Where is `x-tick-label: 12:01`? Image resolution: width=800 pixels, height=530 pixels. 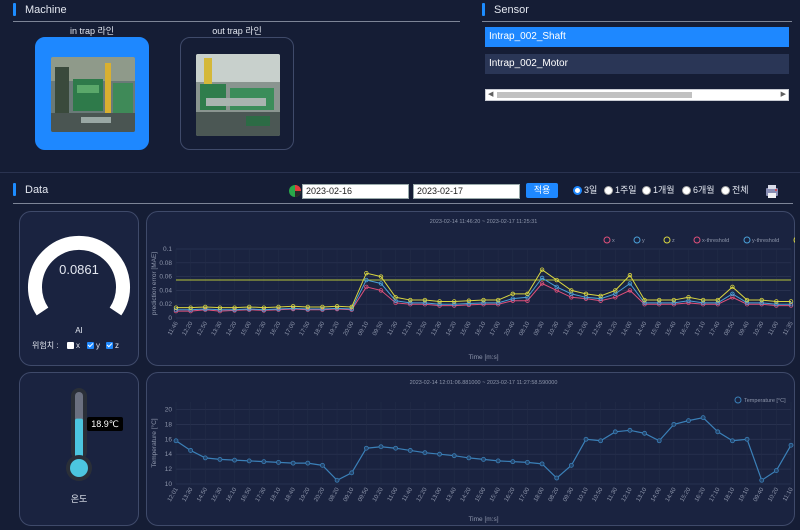
x-tick-label: 12:01 is located at coordinates (173, 494).